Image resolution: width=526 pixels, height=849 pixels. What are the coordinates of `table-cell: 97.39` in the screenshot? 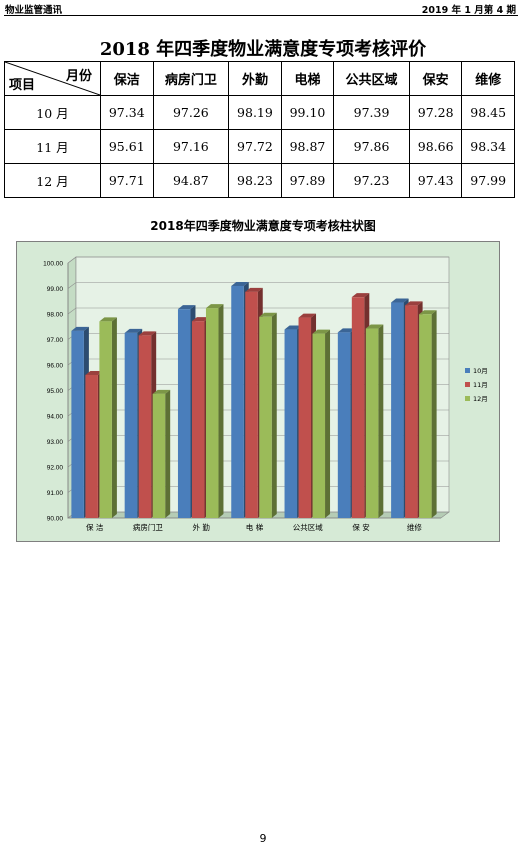 It's located at (371, 112).